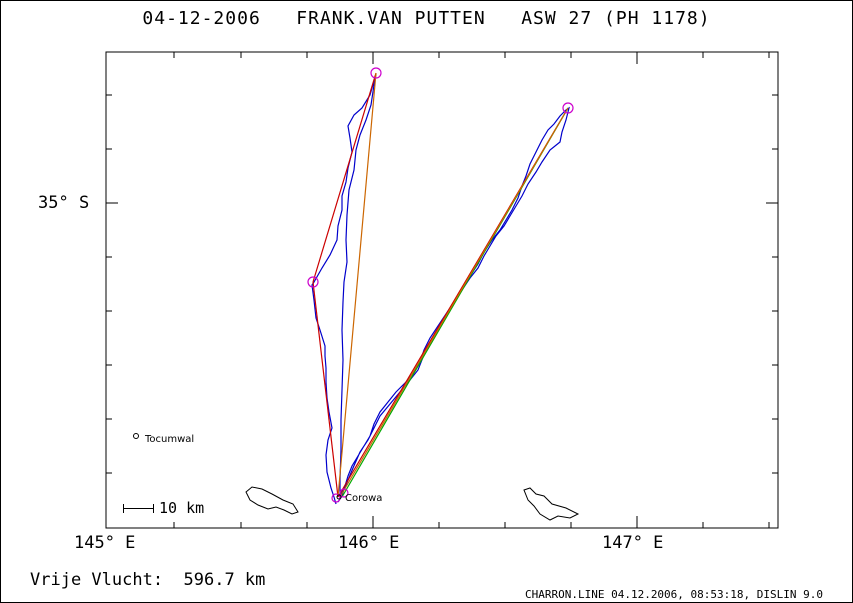 This screenshot has width=853, height=603. Describe the element at coordinates (153, 508) in the screenshot. I see `scale-bar-tick-right` at that location.